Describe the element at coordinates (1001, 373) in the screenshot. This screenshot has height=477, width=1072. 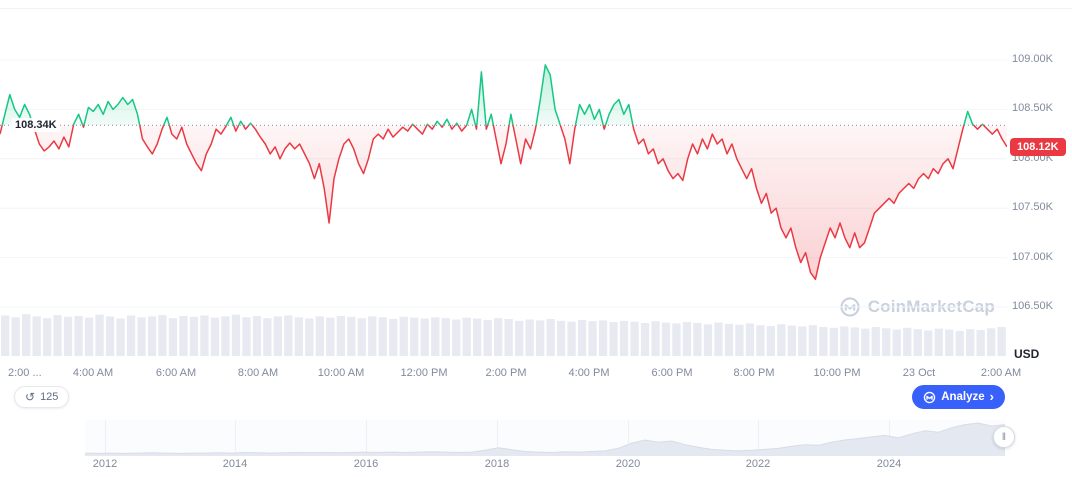
I see `x-axis-label: 2:00 AM` at that location.